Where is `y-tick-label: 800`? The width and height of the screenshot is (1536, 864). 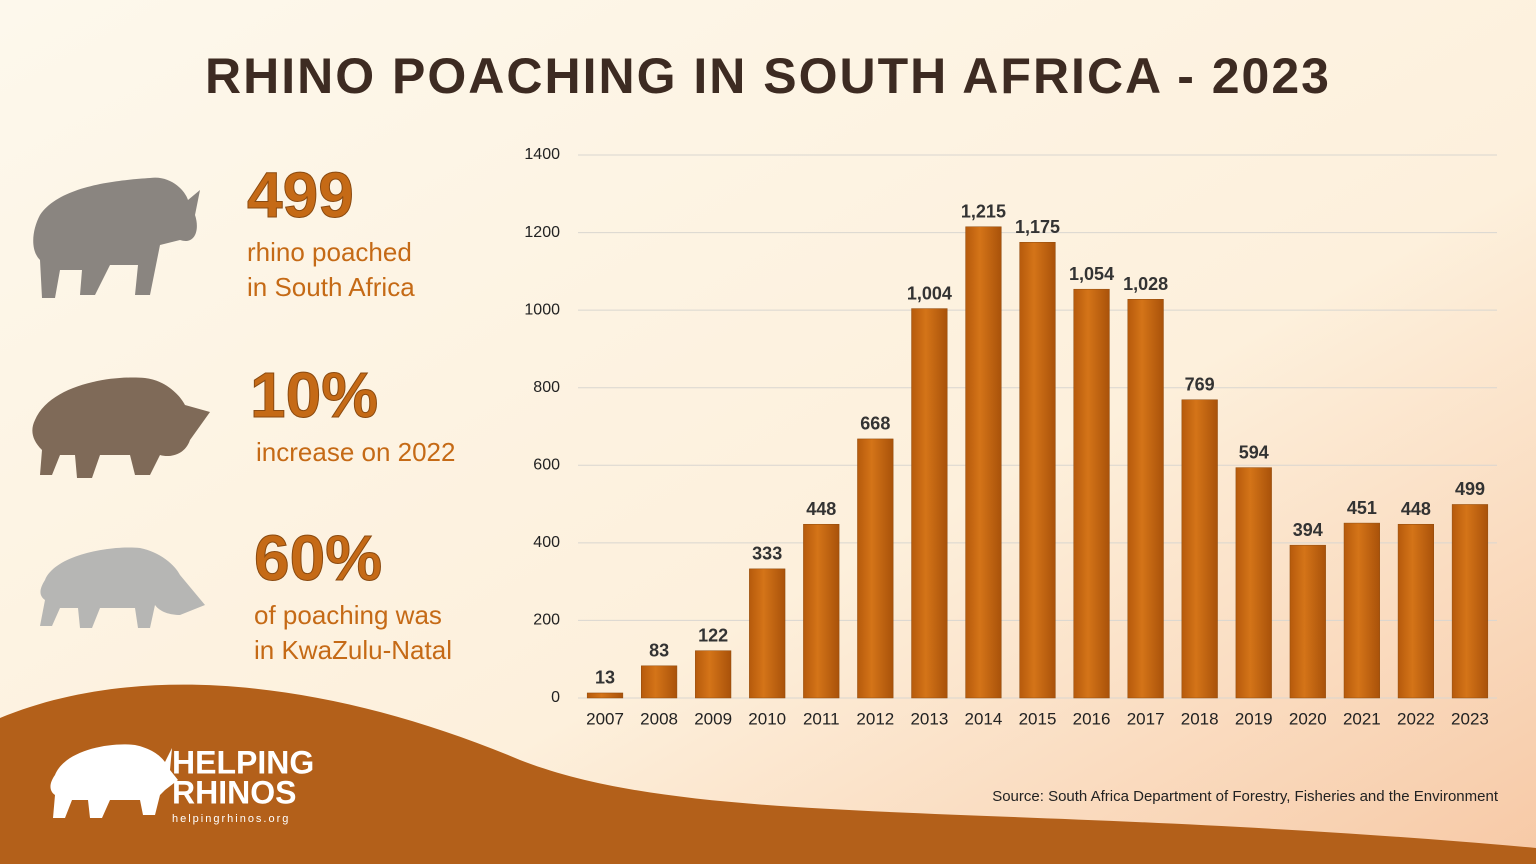
y-tick-label: 800 is located at coordinates (546, 387).